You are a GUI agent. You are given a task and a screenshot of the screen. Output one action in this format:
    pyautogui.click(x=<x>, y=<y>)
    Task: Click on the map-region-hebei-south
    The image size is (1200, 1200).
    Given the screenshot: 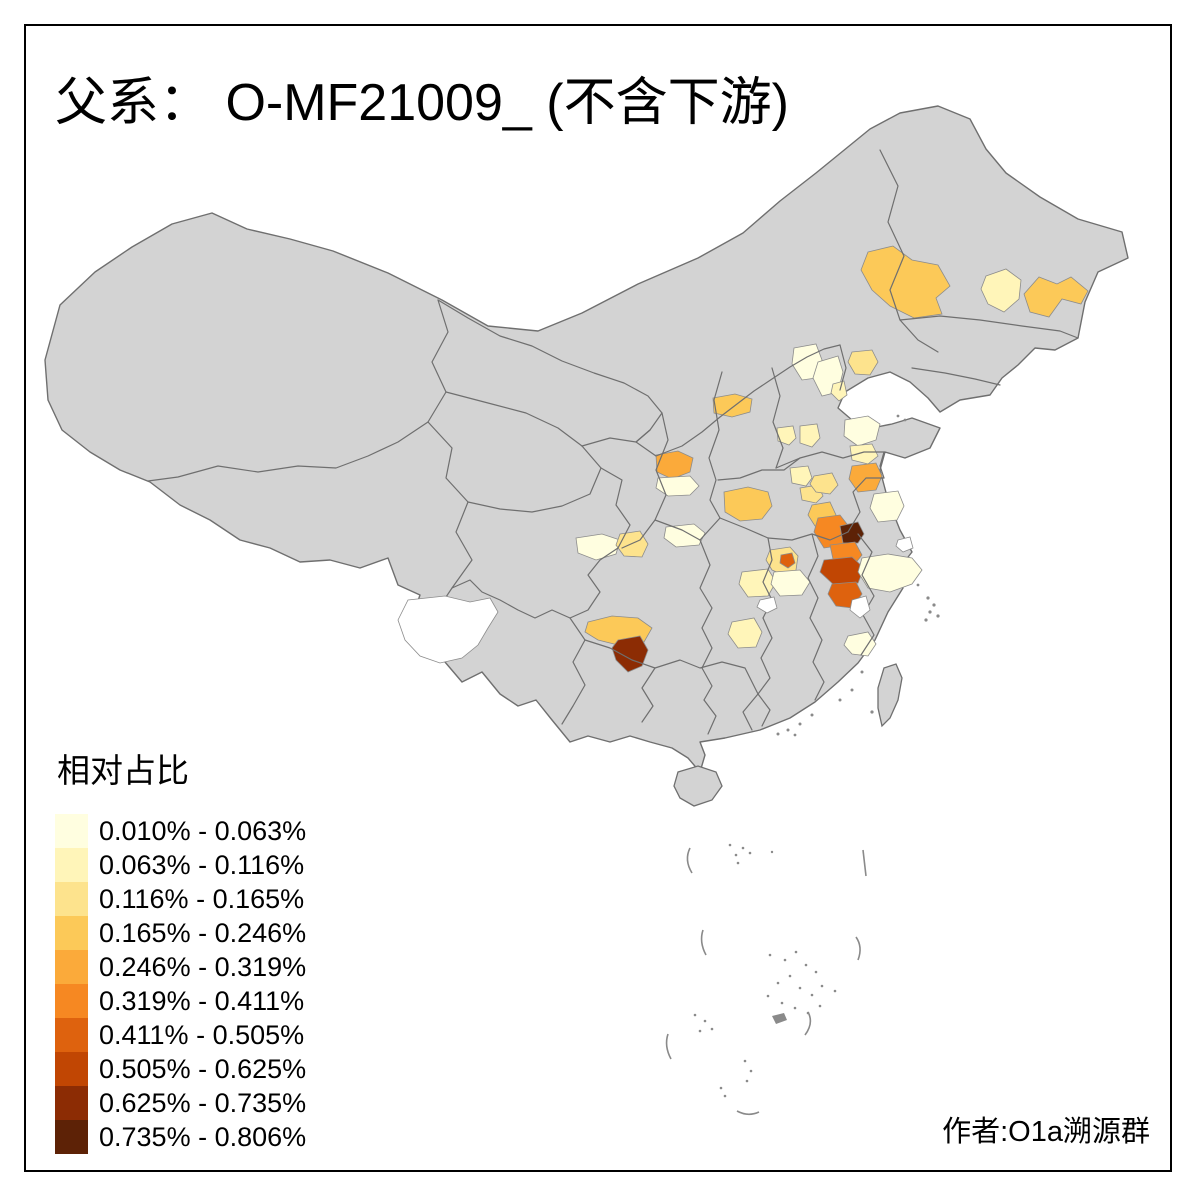 What is the action you would take?
    pyautogui.click(x=810, y=435)
    